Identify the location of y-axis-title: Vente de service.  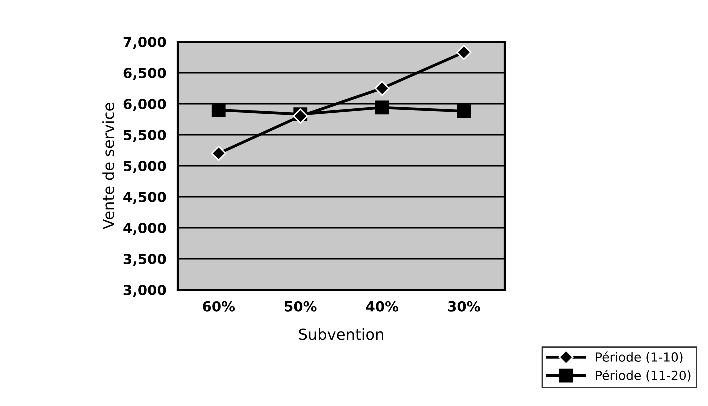
(108, 166).